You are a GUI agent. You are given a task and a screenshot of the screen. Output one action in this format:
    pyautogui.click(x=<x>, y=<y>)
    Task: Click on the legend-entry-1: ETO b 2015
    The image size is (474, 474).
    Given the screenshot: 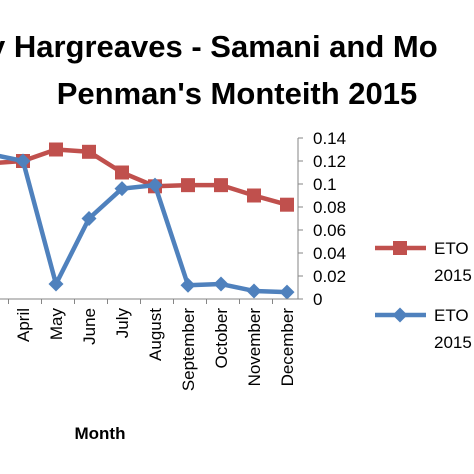 What is the action you would take?
    pyautogui.click(x=424, y=262)
    